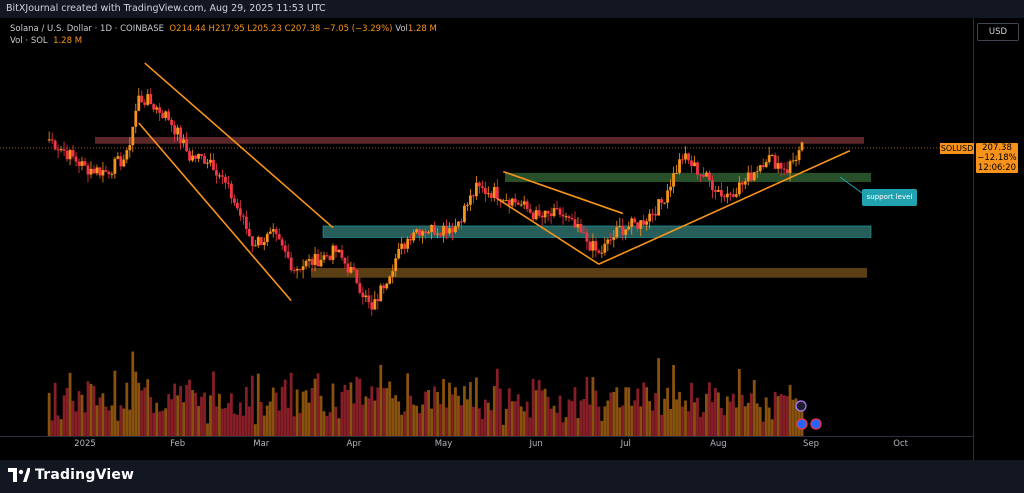 The width and height of the screenshot is (1024, 493). I want to click on support-level-annotation: support level, so click(889, 197).